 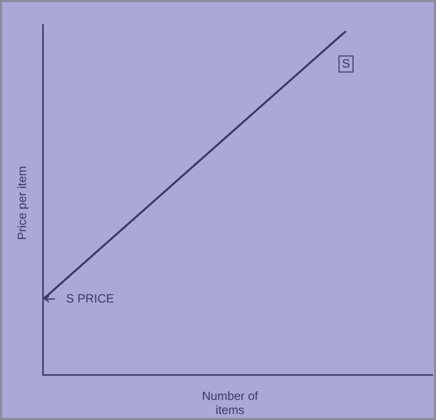 What do you see at coordinates (22, 203) in the screenshot?
I see `y-axis-title: Price per item` at bounding box center [22, 203].